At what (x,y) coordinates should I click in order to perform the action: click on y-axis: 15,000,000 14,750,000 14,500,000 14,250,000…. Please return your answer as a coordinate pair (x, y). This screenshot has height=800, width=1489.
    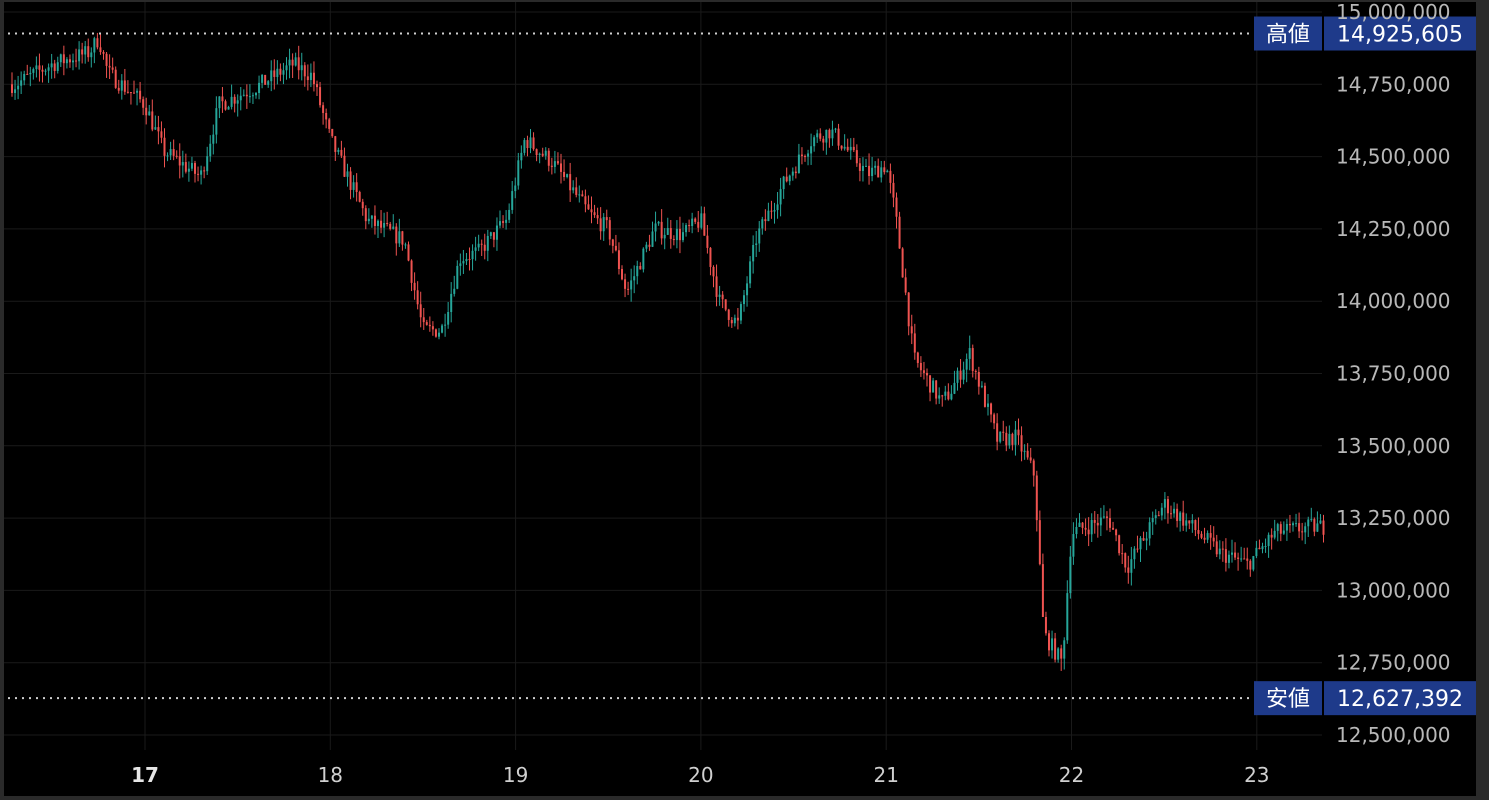
    Looking at the image, I should click on (1393, 374).